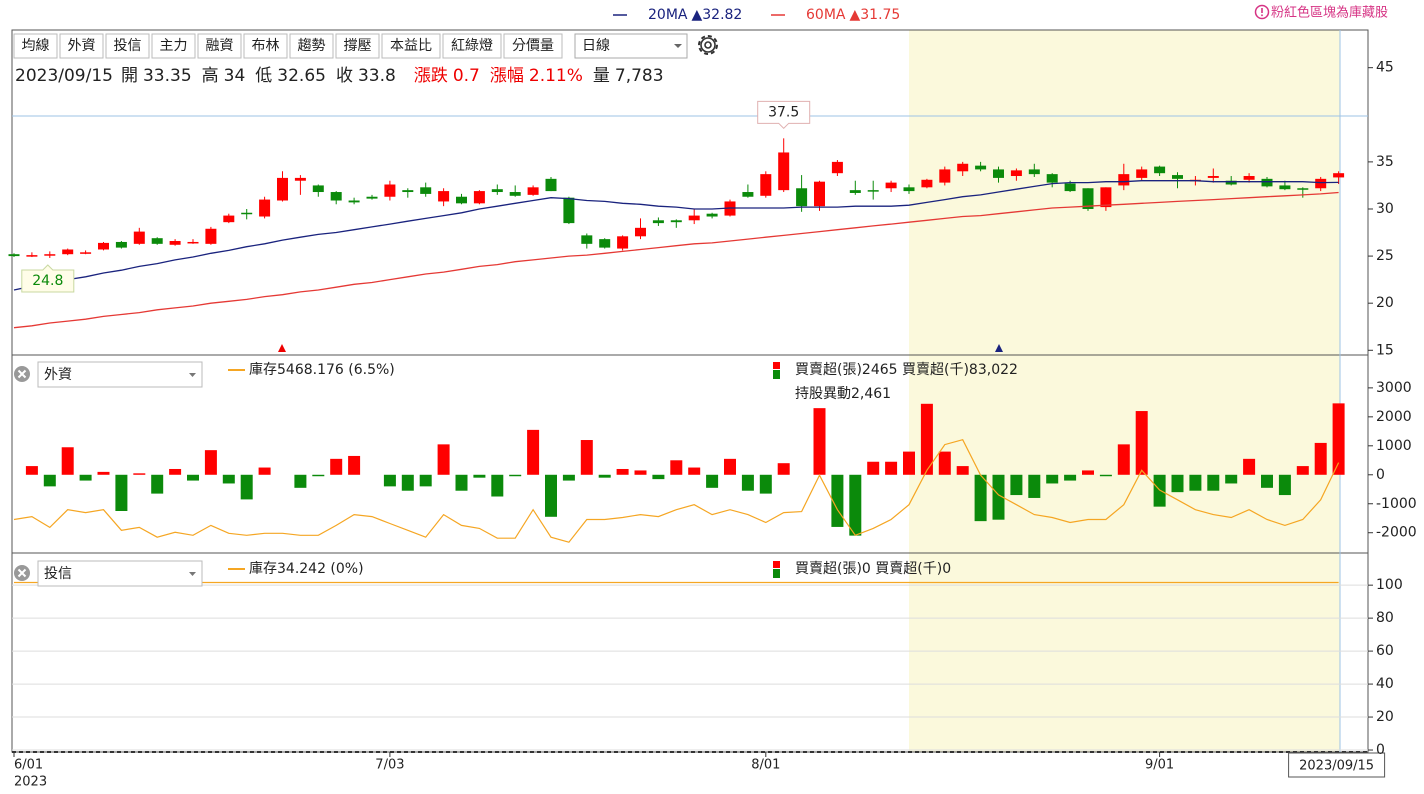 This screenshot has height=794, width=1424. What do you see at coordinates (58, 574) in the screenshot?
I see `select-value: 投信` at bounding box center [58, 574].